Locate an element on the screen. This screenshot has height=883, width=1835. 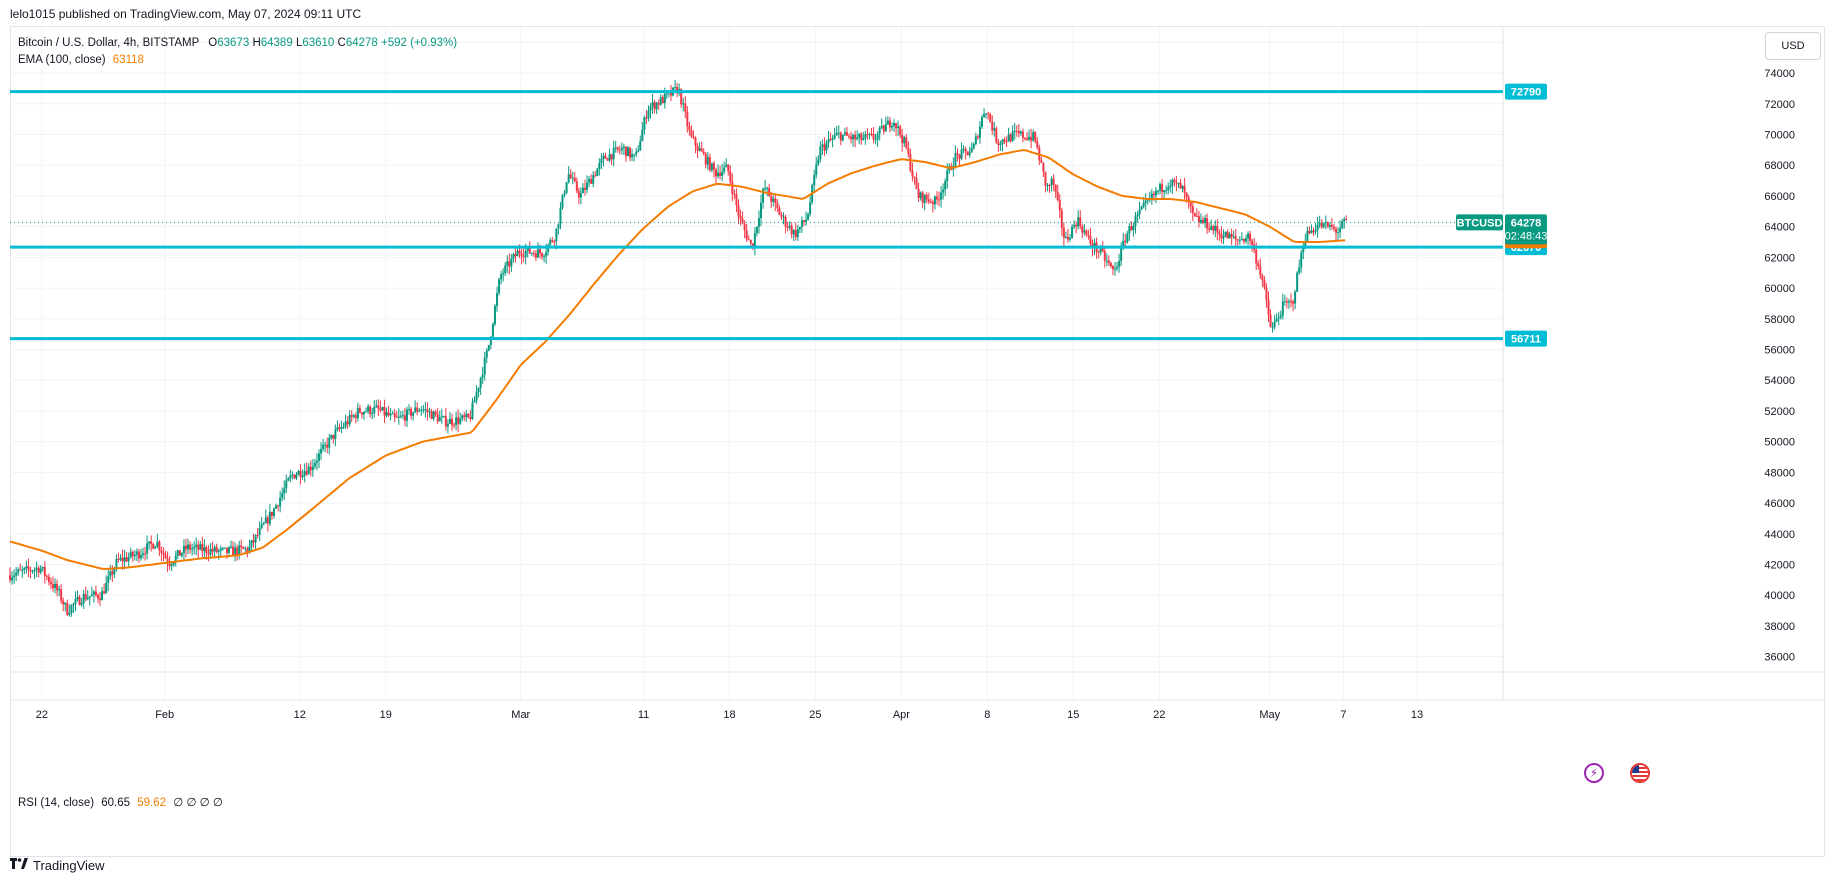
us-flag-icon is located at coordinates (1640, 773).